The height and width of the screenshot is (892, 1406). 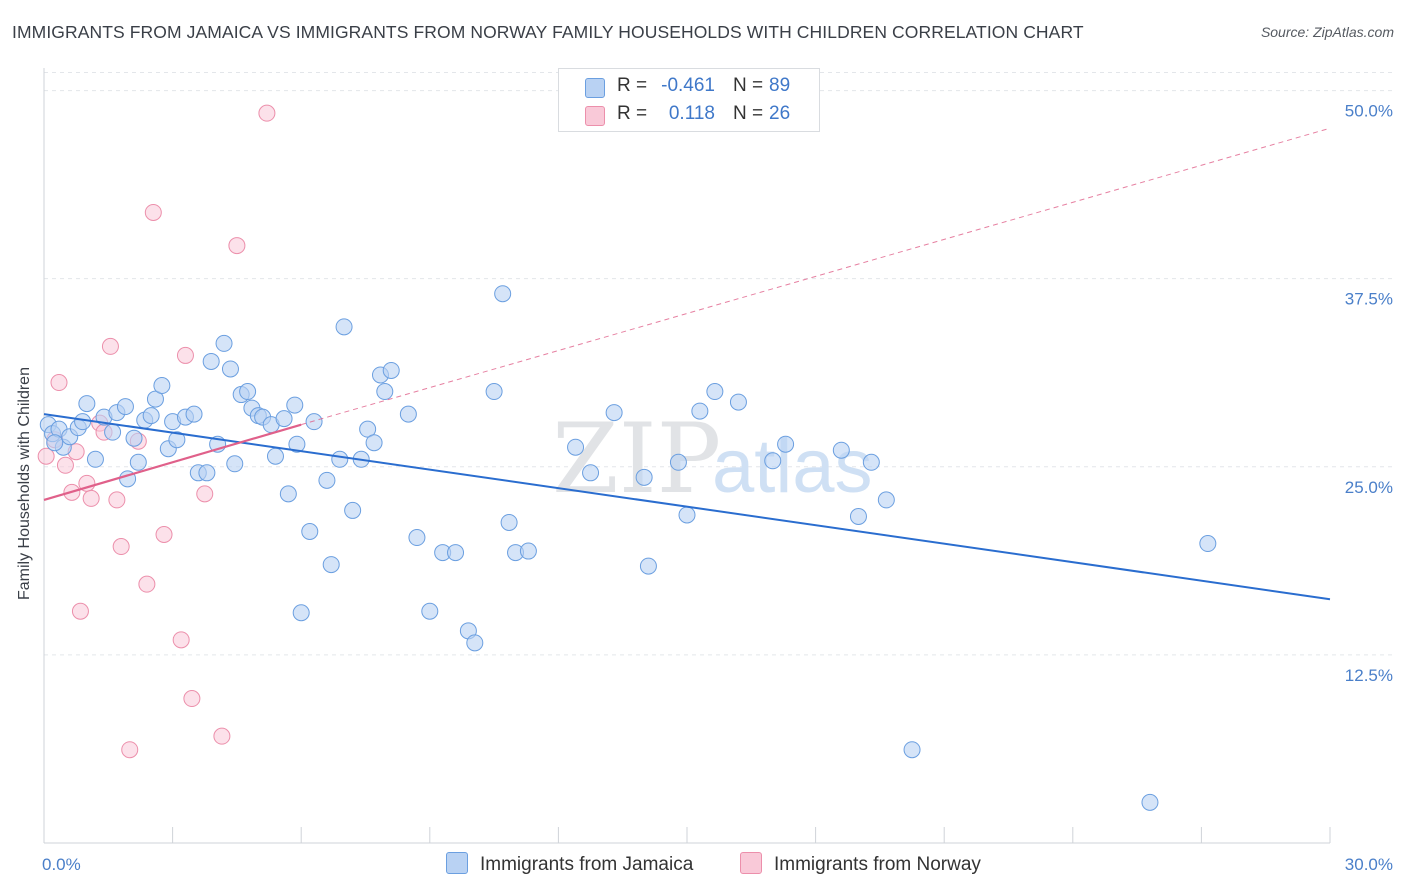 What do you see at coordinates (1369, 299) in the screenshot?
I see `y-tick-label: 37.5%` at bounding box center [1369, 299].